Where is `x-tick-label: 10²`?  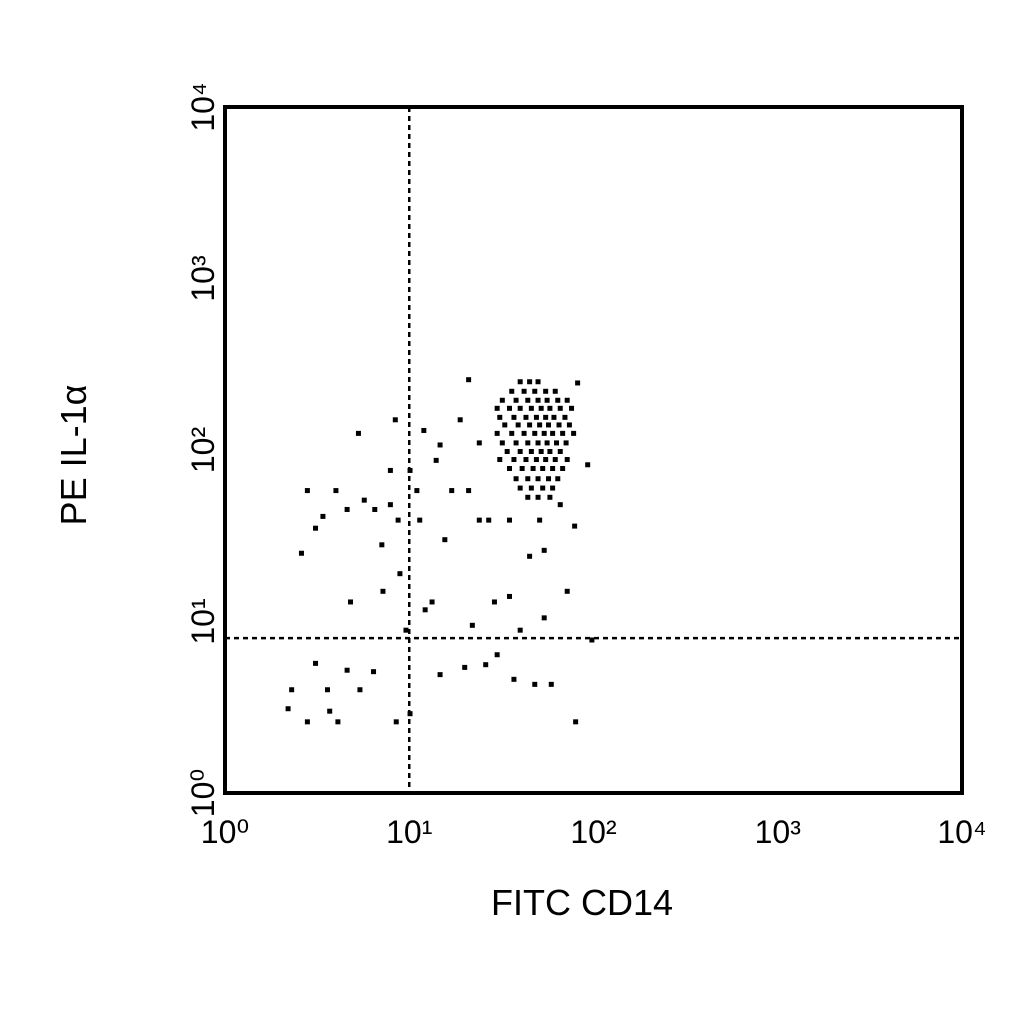 x-tick-label: 10² is located at coordinates (593, 832).